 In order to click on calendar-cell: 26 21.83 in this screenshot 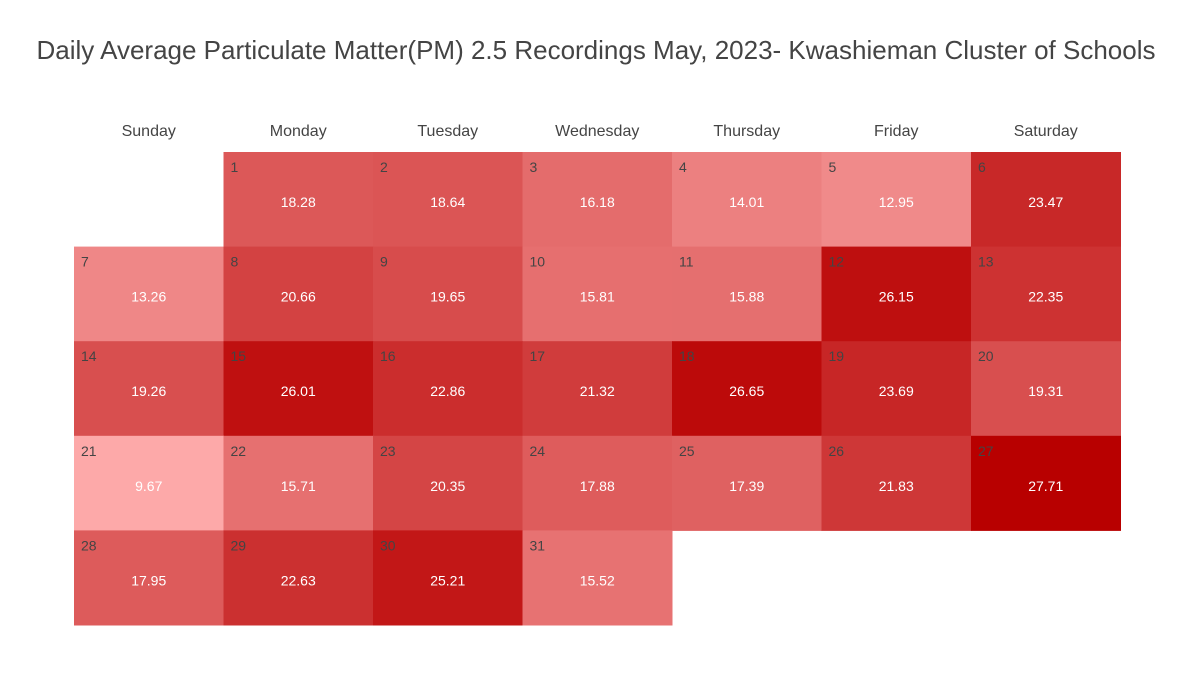, I will do `click(896, 483)`.